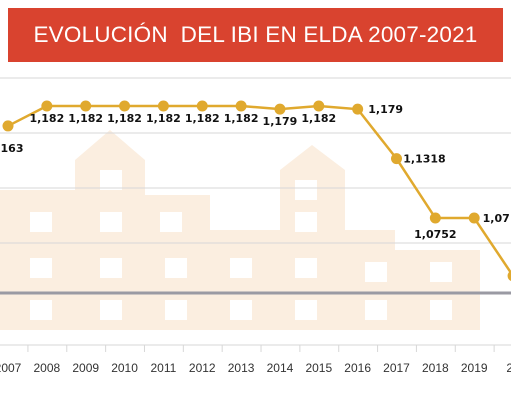 The height and width of the screenshot is (400, 511). I want to click on x-tick-label: 2007, so click(11, 368).